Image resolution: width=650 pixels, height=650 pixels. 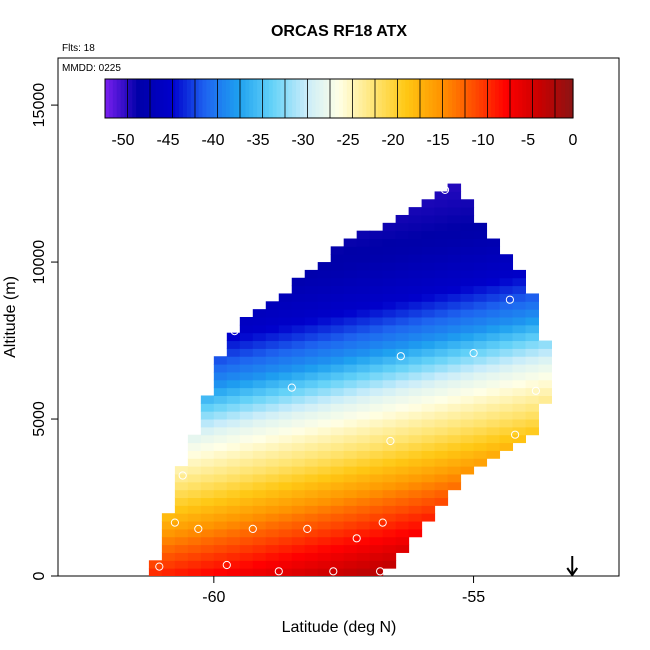 What do you see at coordinates (174, 522) in the screenshot?
I see `observation-point` at bounding box center [174, 522].